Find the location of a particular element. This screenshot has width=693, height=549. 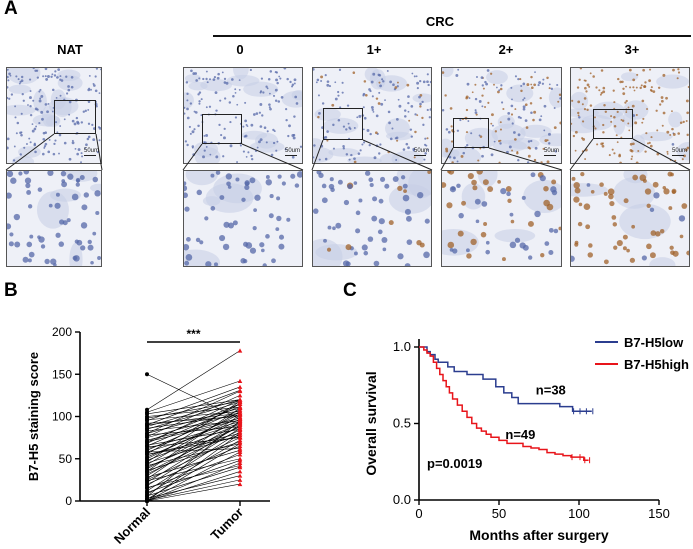

y-tick-label: 100 is located at coordinates (62, 417).